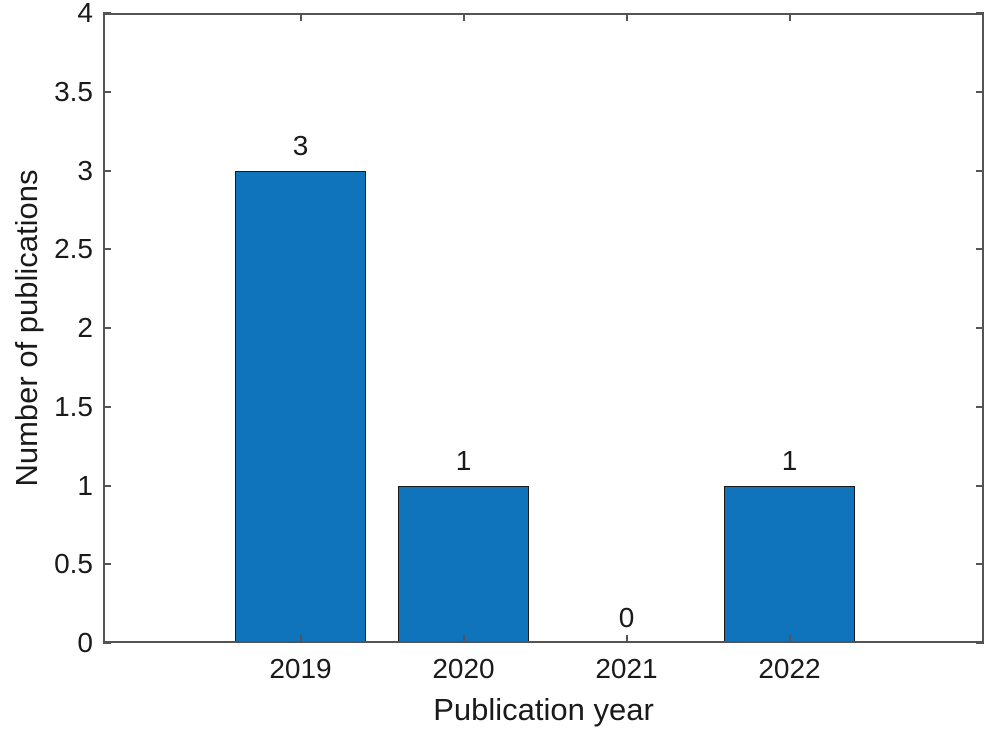 The width and height of the screenshot is (991, 737). Describe the element at coordinates (85, 485) in the screenshot. I see `y-tick-label: 1` at that location.